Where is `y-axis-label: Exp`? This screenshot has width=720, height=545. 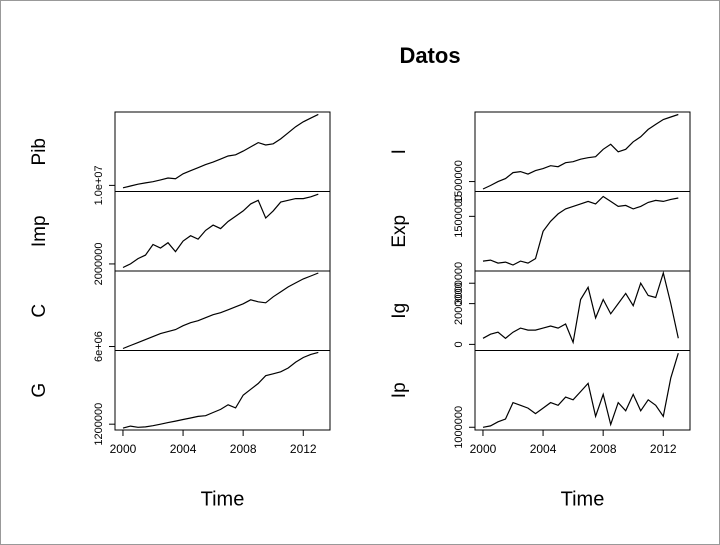 y-axis-label: Exp is located at coordinates (399, 231).